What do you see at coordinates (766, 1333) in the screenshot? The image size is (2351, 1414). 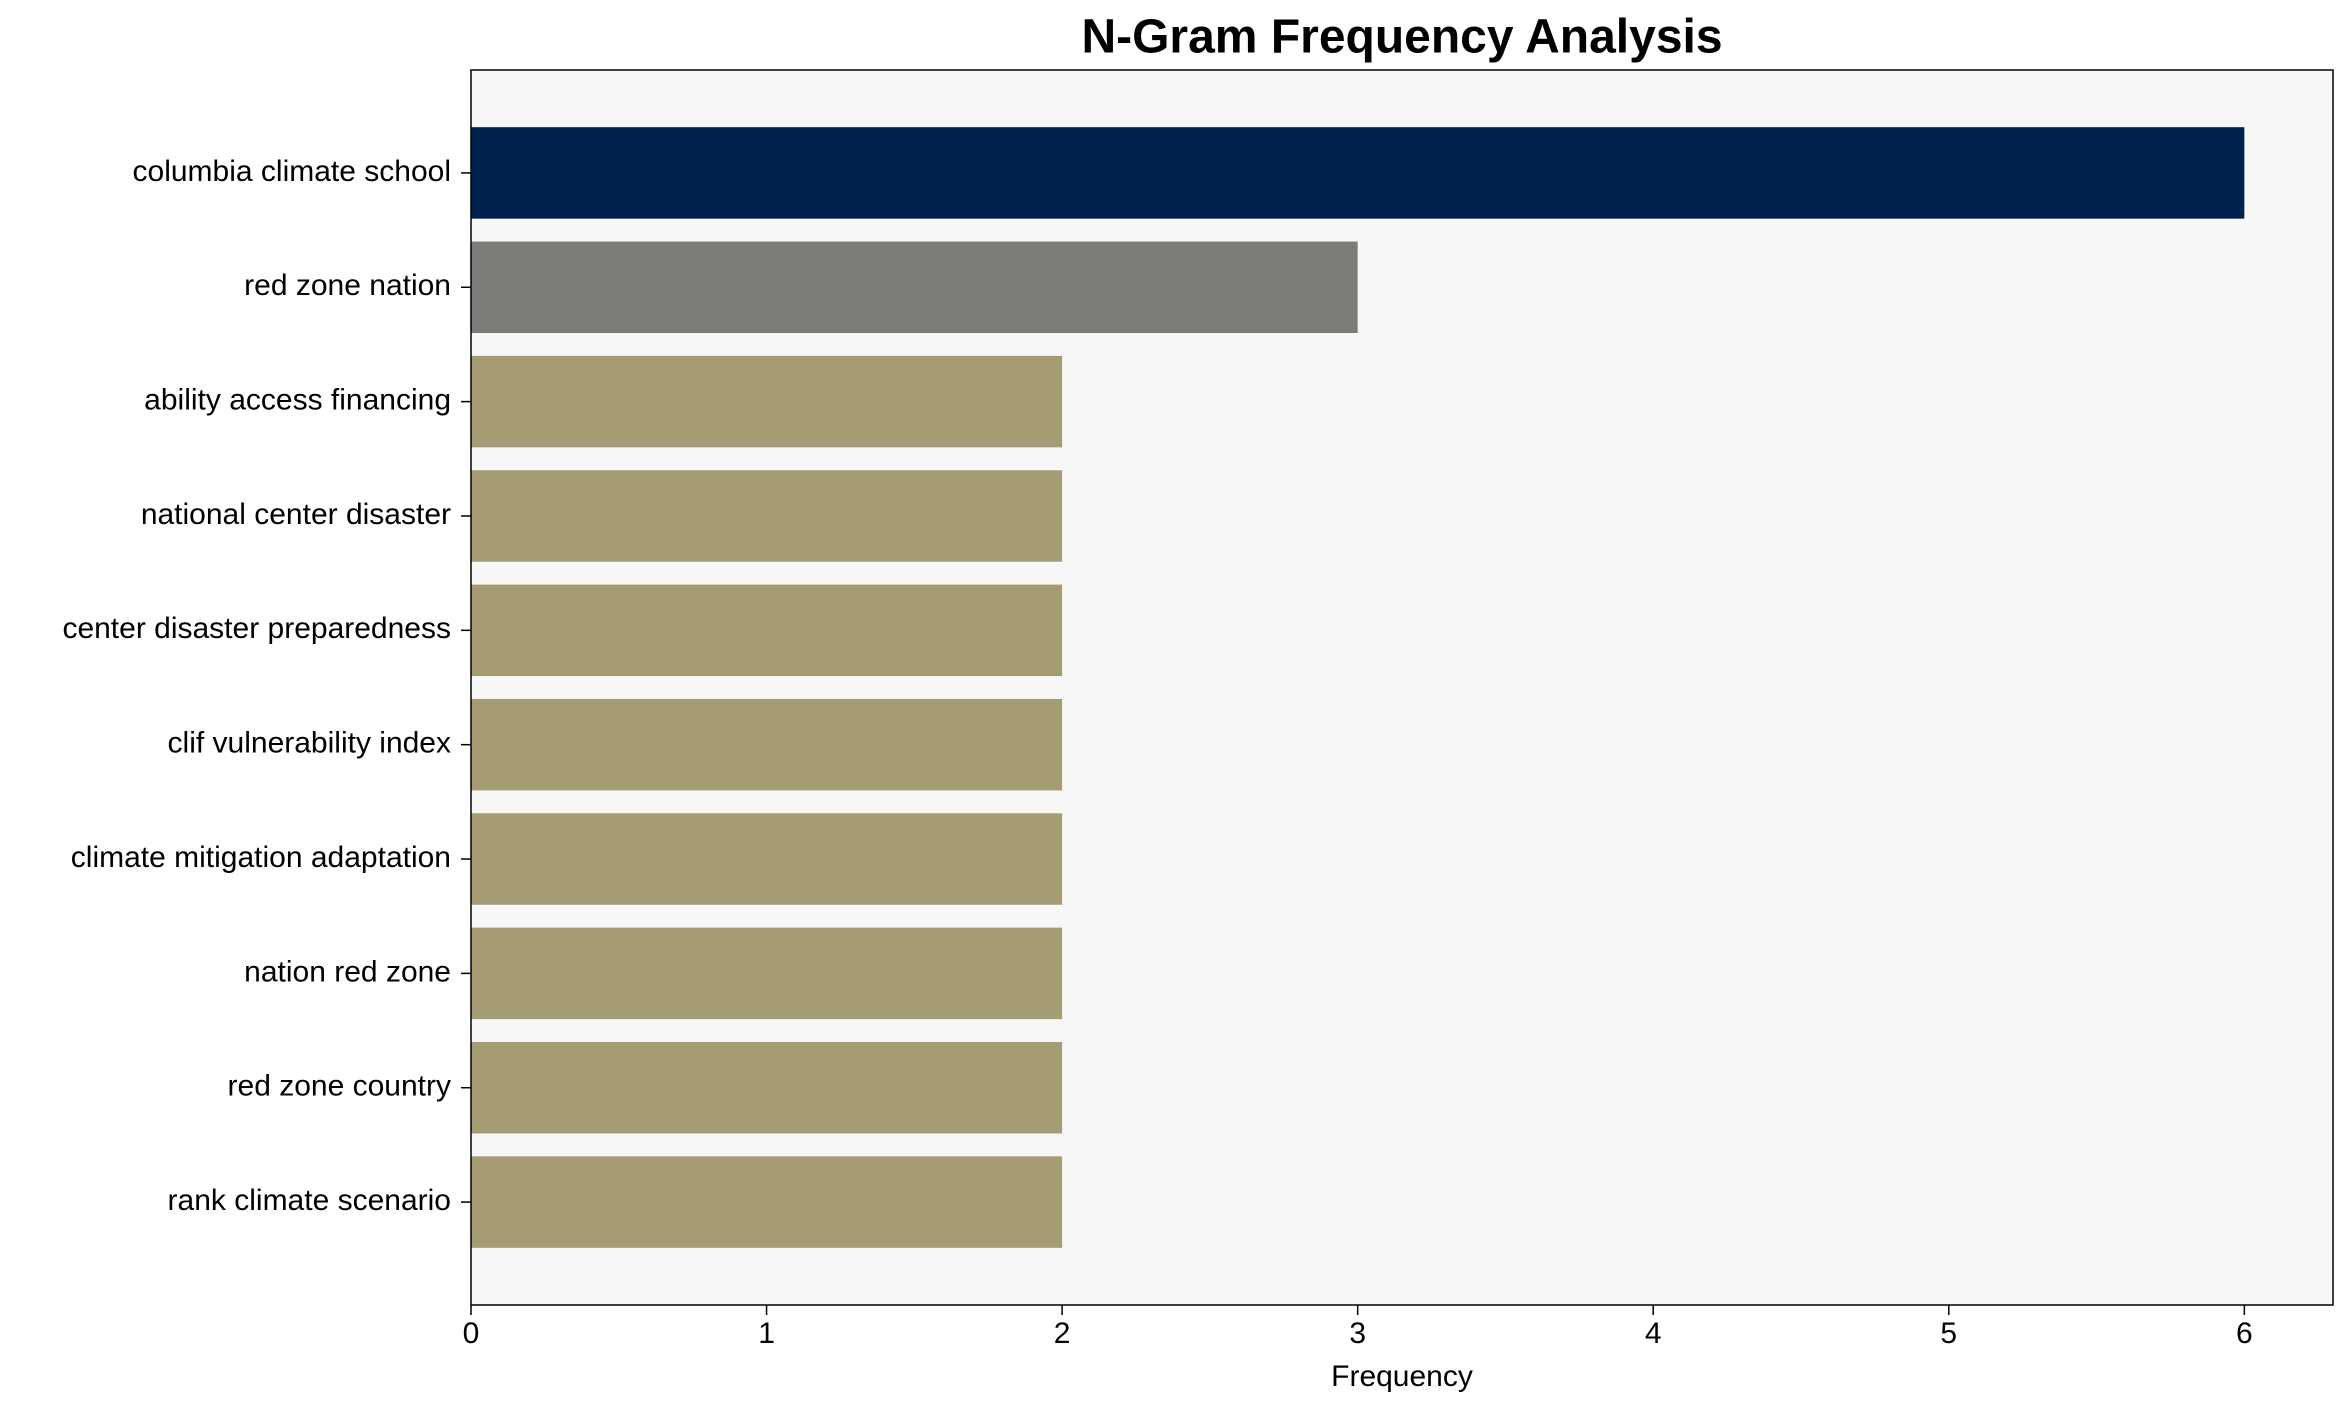 I see `x-tick-label: 1` at bounding box center [766, 1333].